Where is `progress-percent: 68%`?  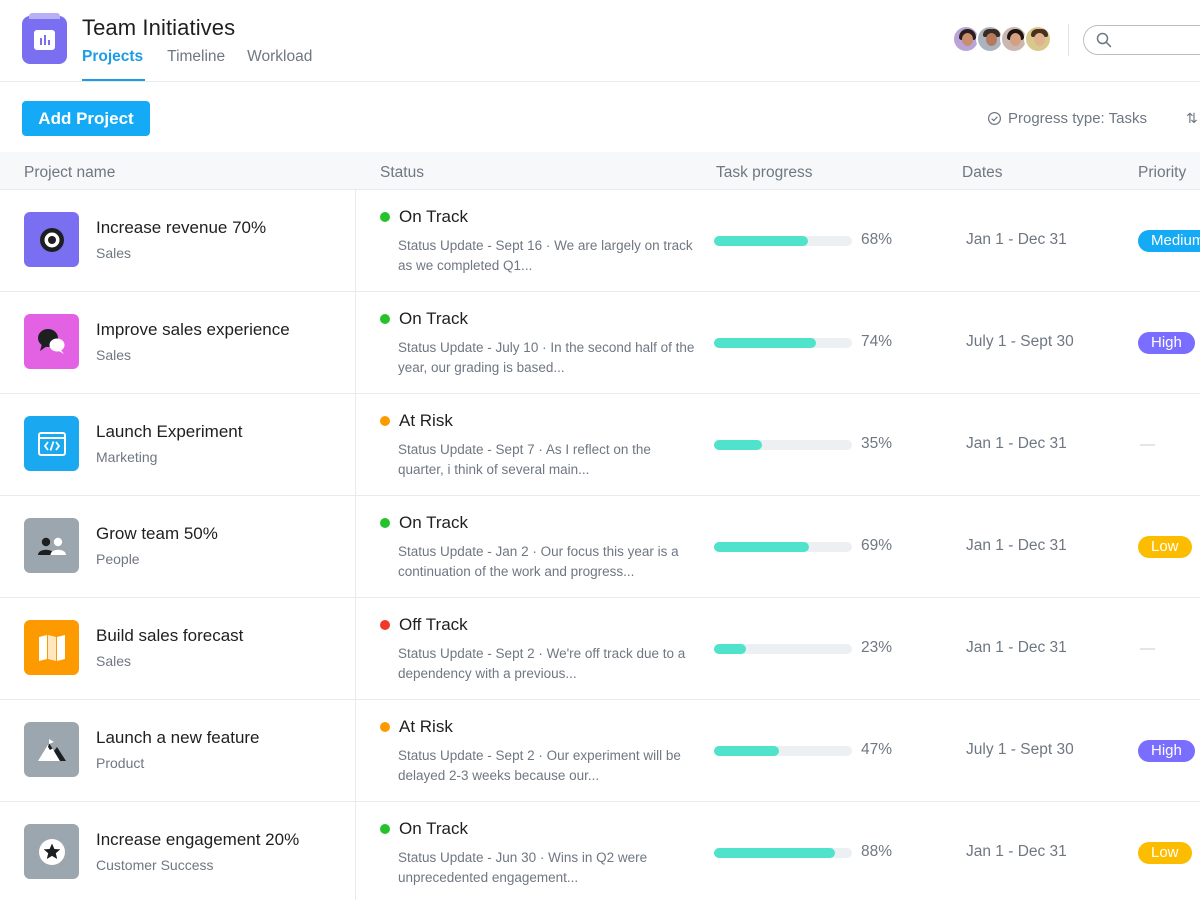 progress-percent: 68% is located at coordinates (877, 239).